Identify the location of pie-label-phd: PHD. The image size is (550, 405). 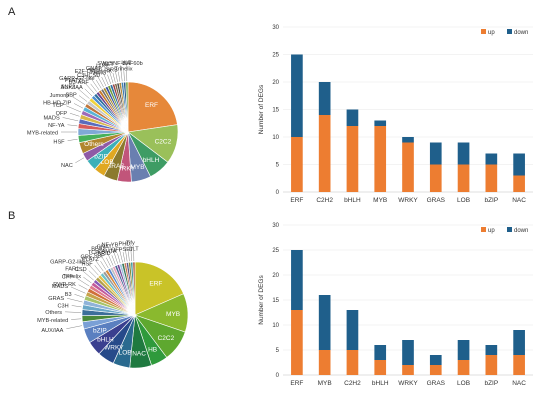
(124, 244).